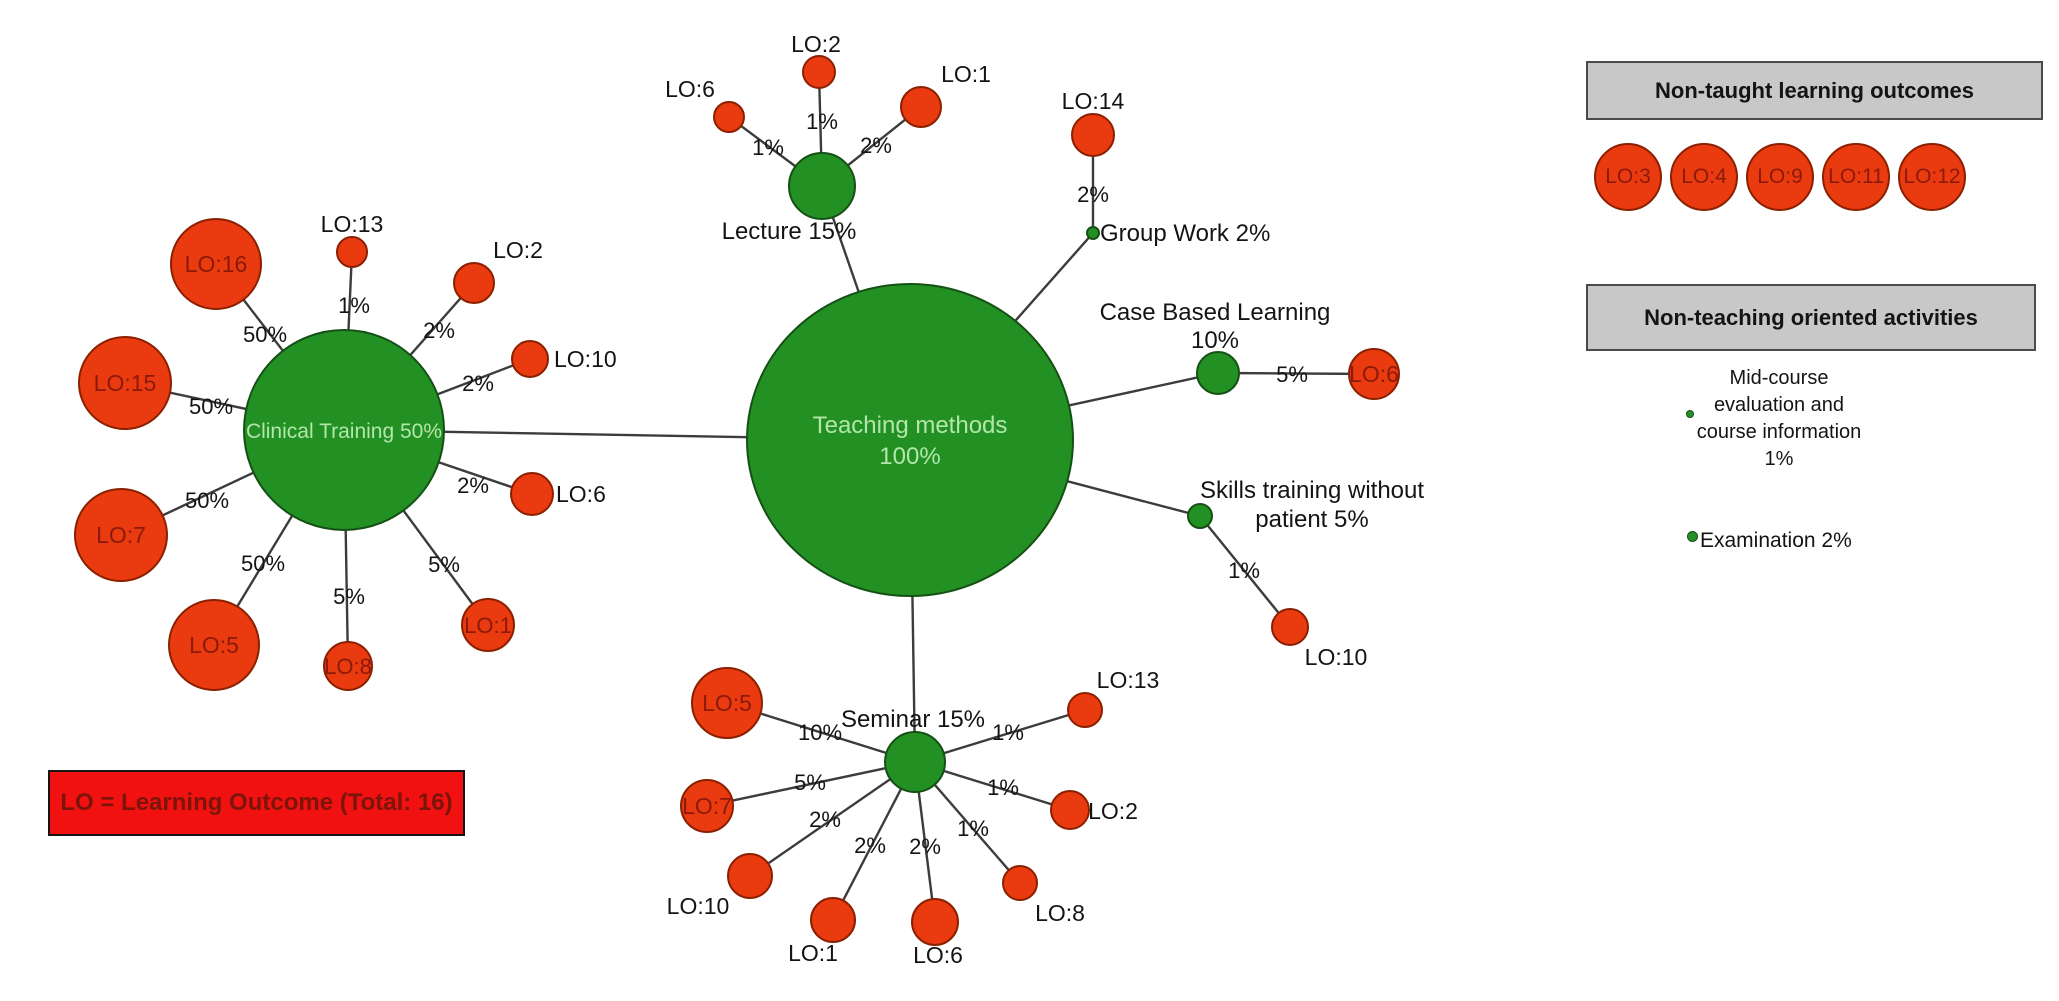  Describe the element at coordinates (789, 231) in the screenshot. I see `node-label-lecture: Lecture 15%` at that location.